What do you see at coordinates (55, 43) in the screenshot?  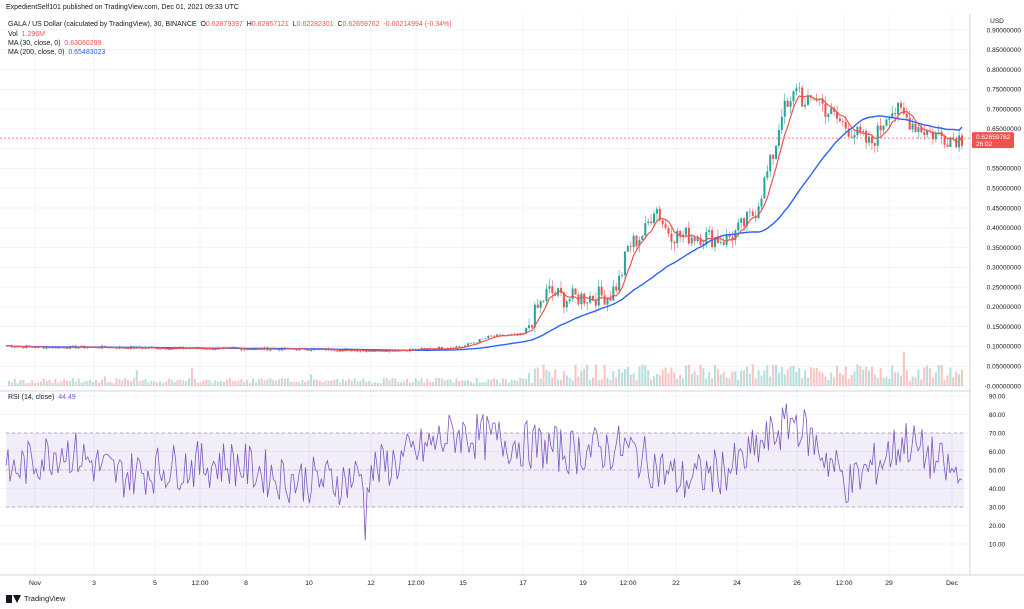 I see `ma30-legend: MA (30, close, 0) 0.63060299` at bounding box center [55, 43].